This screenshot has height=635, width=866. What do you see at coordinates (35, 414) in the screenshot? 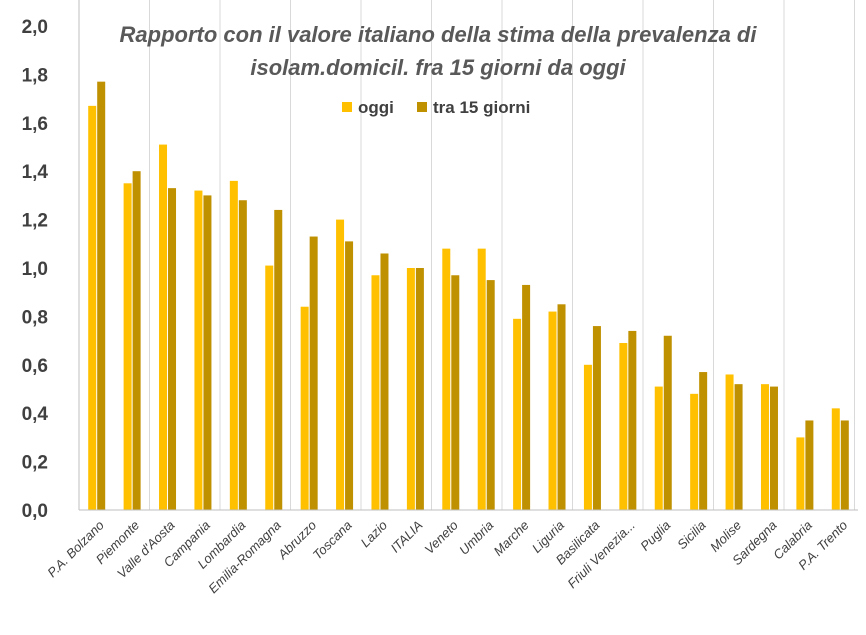
I see `y-tick-label: 0,4` at bounding box center [35, 414].